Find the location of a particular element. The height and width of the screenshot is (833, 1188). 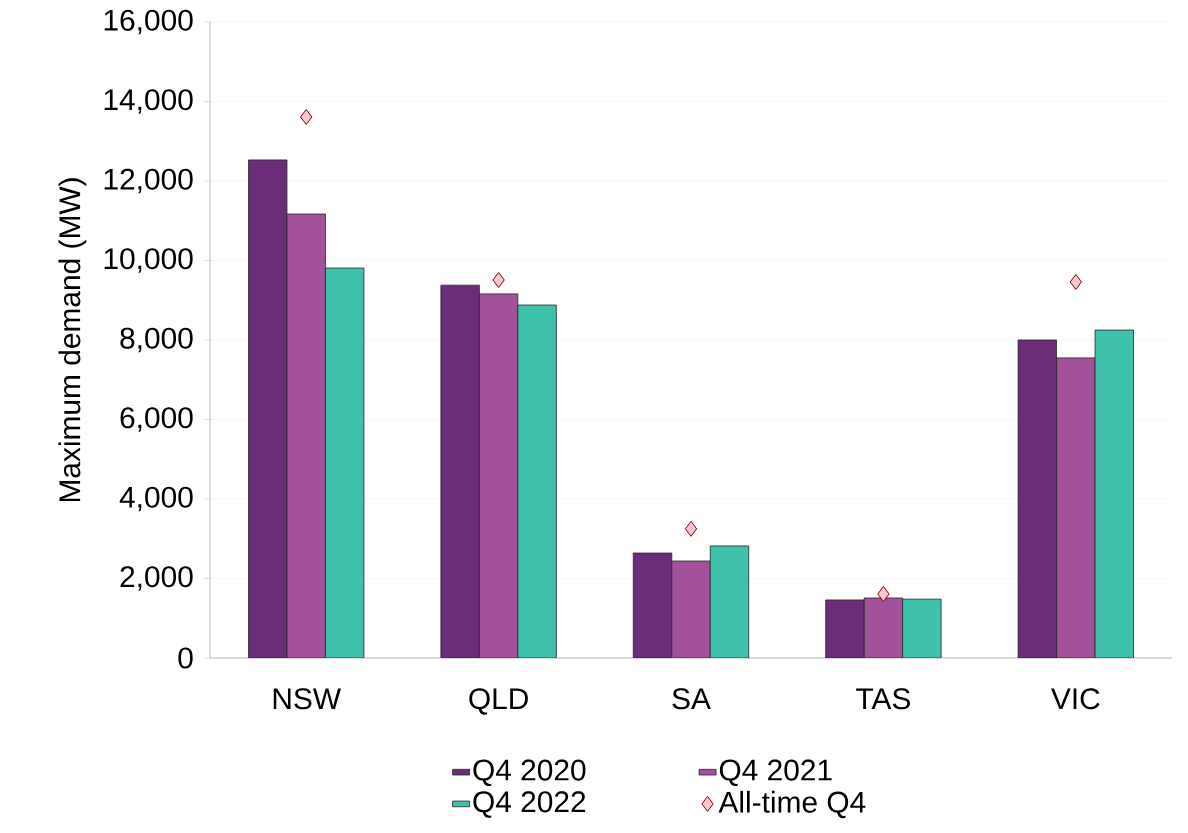

y-tick-label: 4,000 is located at coordinates (156, 499).